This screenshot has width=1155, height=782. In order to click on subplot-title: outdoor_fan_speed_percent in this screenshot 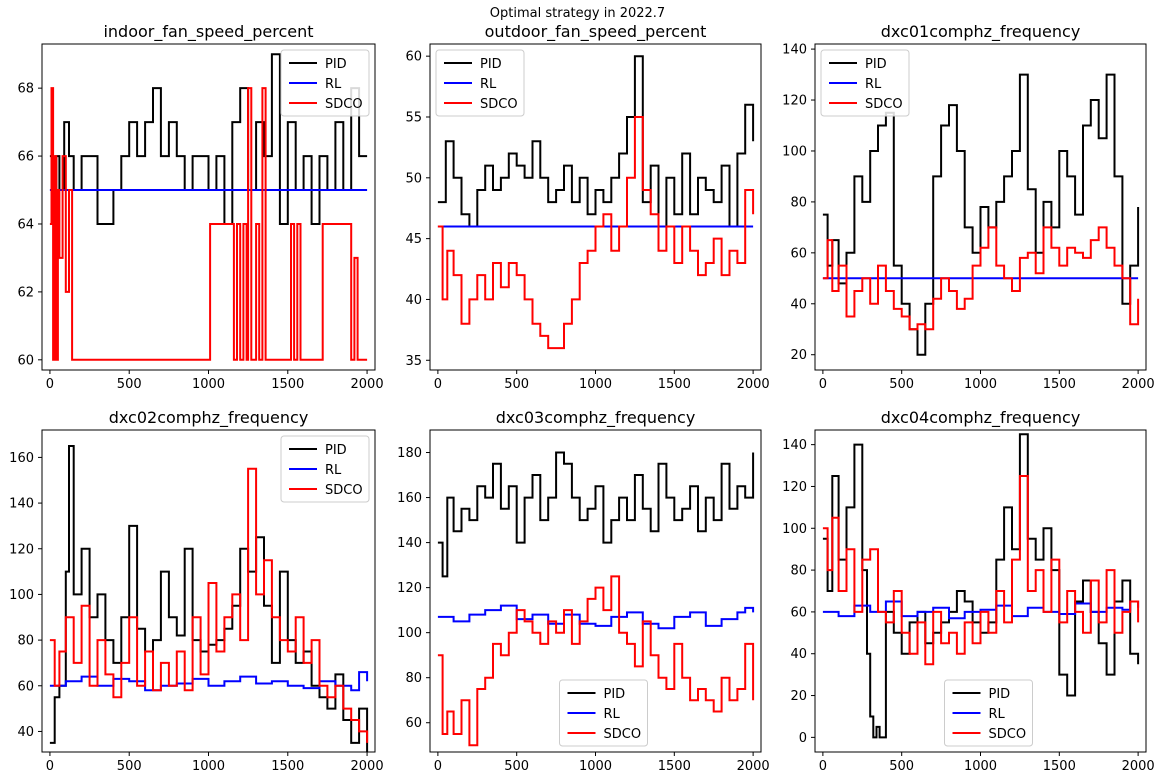, I will do `click(596, 32)`.